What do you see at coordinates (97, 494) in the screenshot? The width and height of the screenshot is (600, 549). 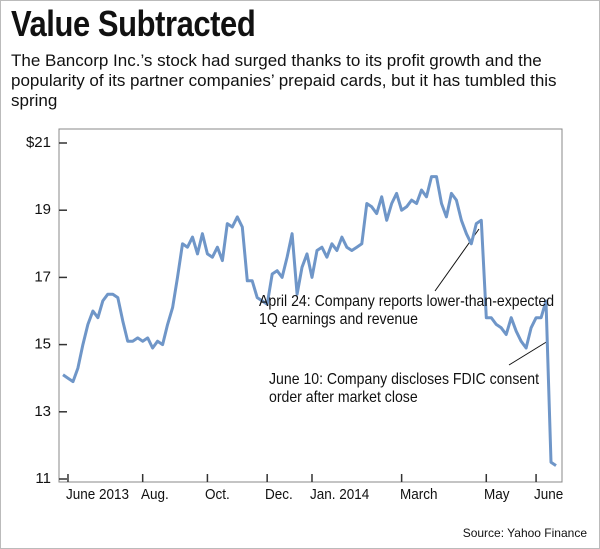 I see `x-tick-label: June 2013` at bounding box center [97, 494].